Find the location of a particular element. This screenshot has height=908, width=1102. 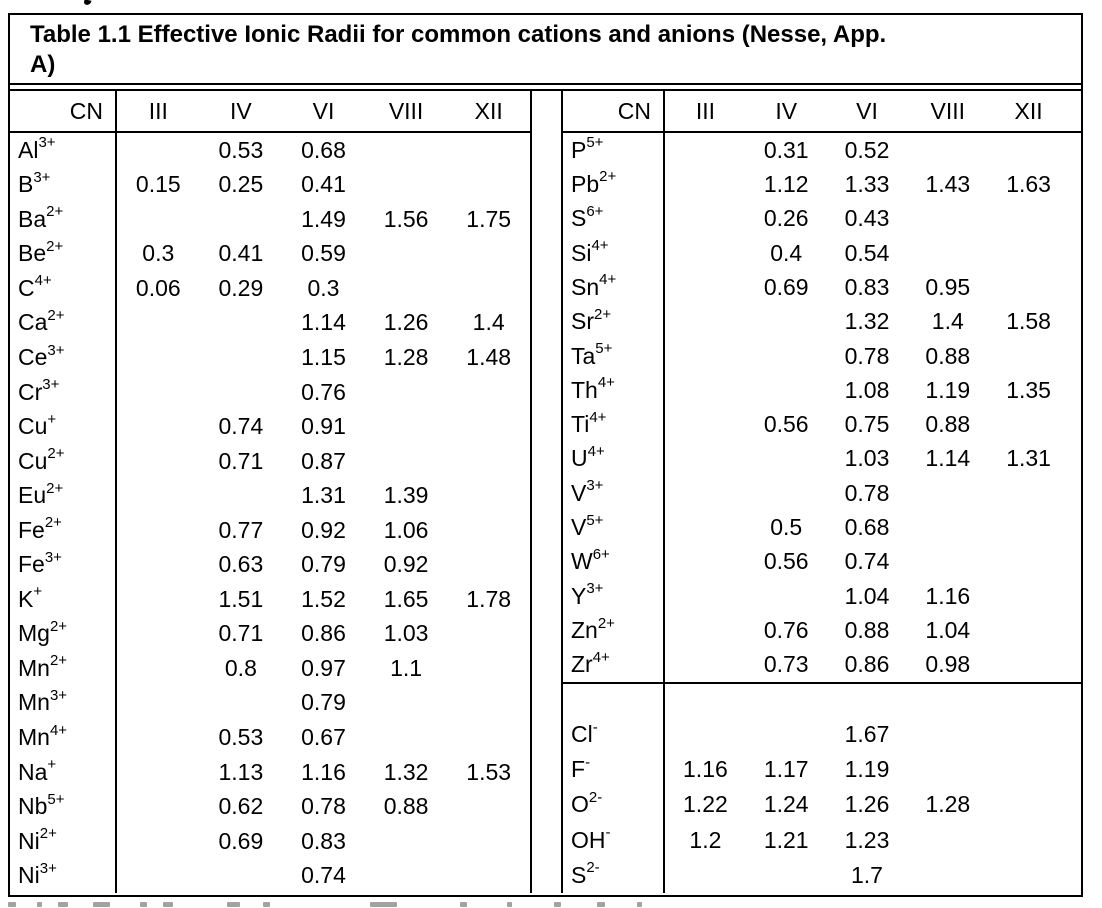

ion-label: Cr 3+ is located at coordinates (63, 392).